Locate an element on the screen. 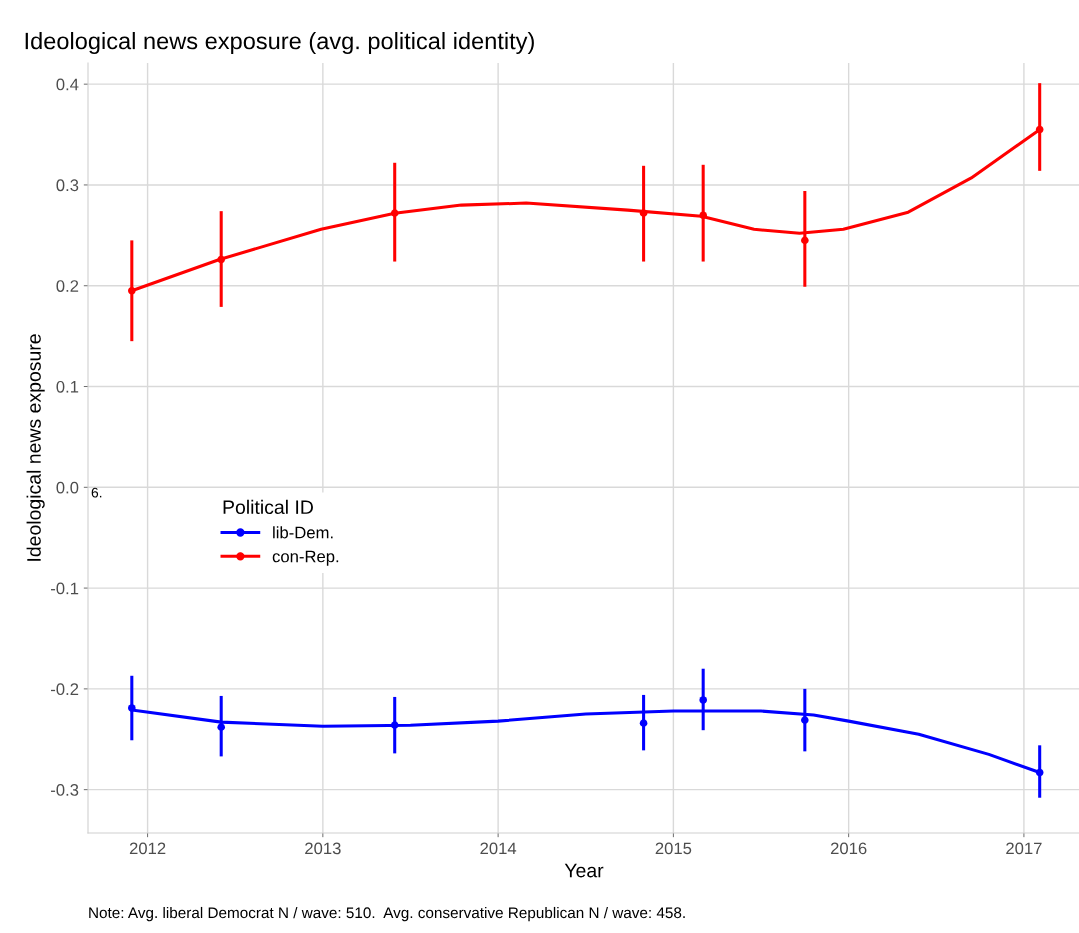 This screenshot has width=1079, height=933. y-tick-label: 0.0 is located at coordinates (67, 487).